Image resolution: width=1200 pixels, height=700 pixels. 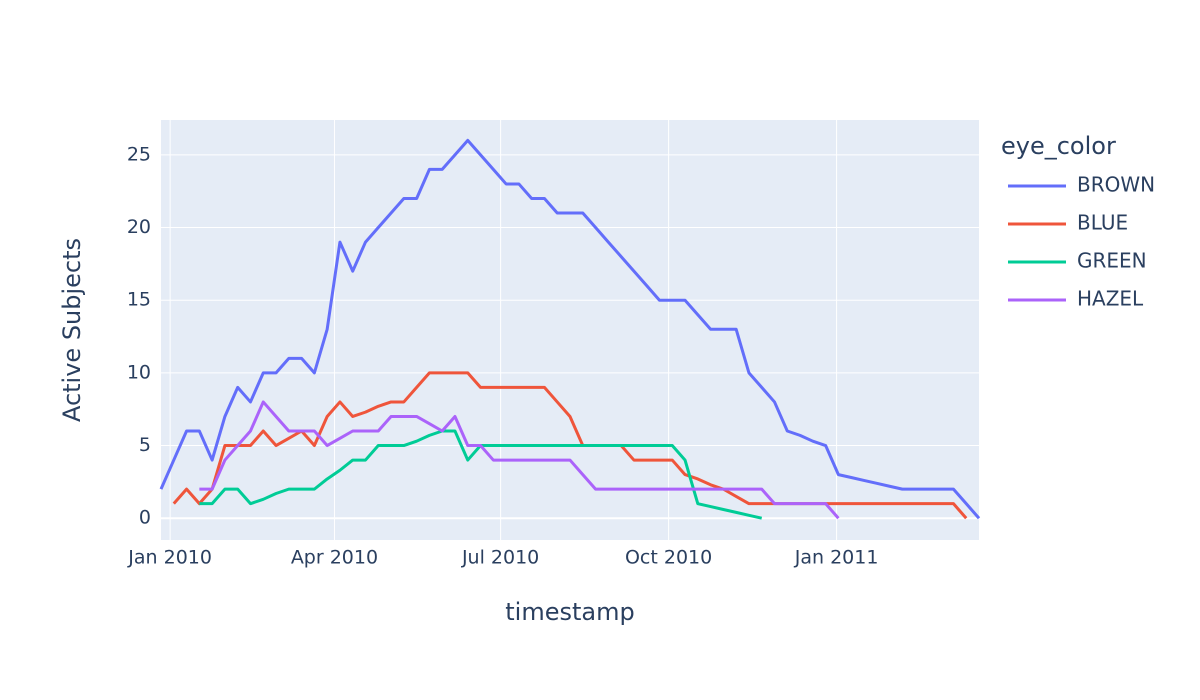 I want to click on y-tick-label: 0, so click(x=145, y=518).